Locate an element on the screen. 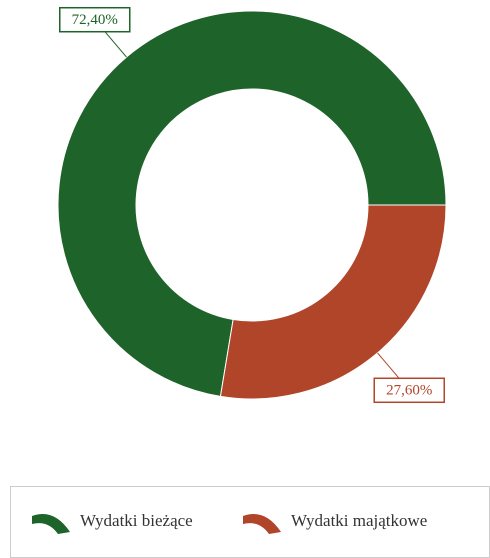  data-label: 72,40% is located at coordinates (95, 20).